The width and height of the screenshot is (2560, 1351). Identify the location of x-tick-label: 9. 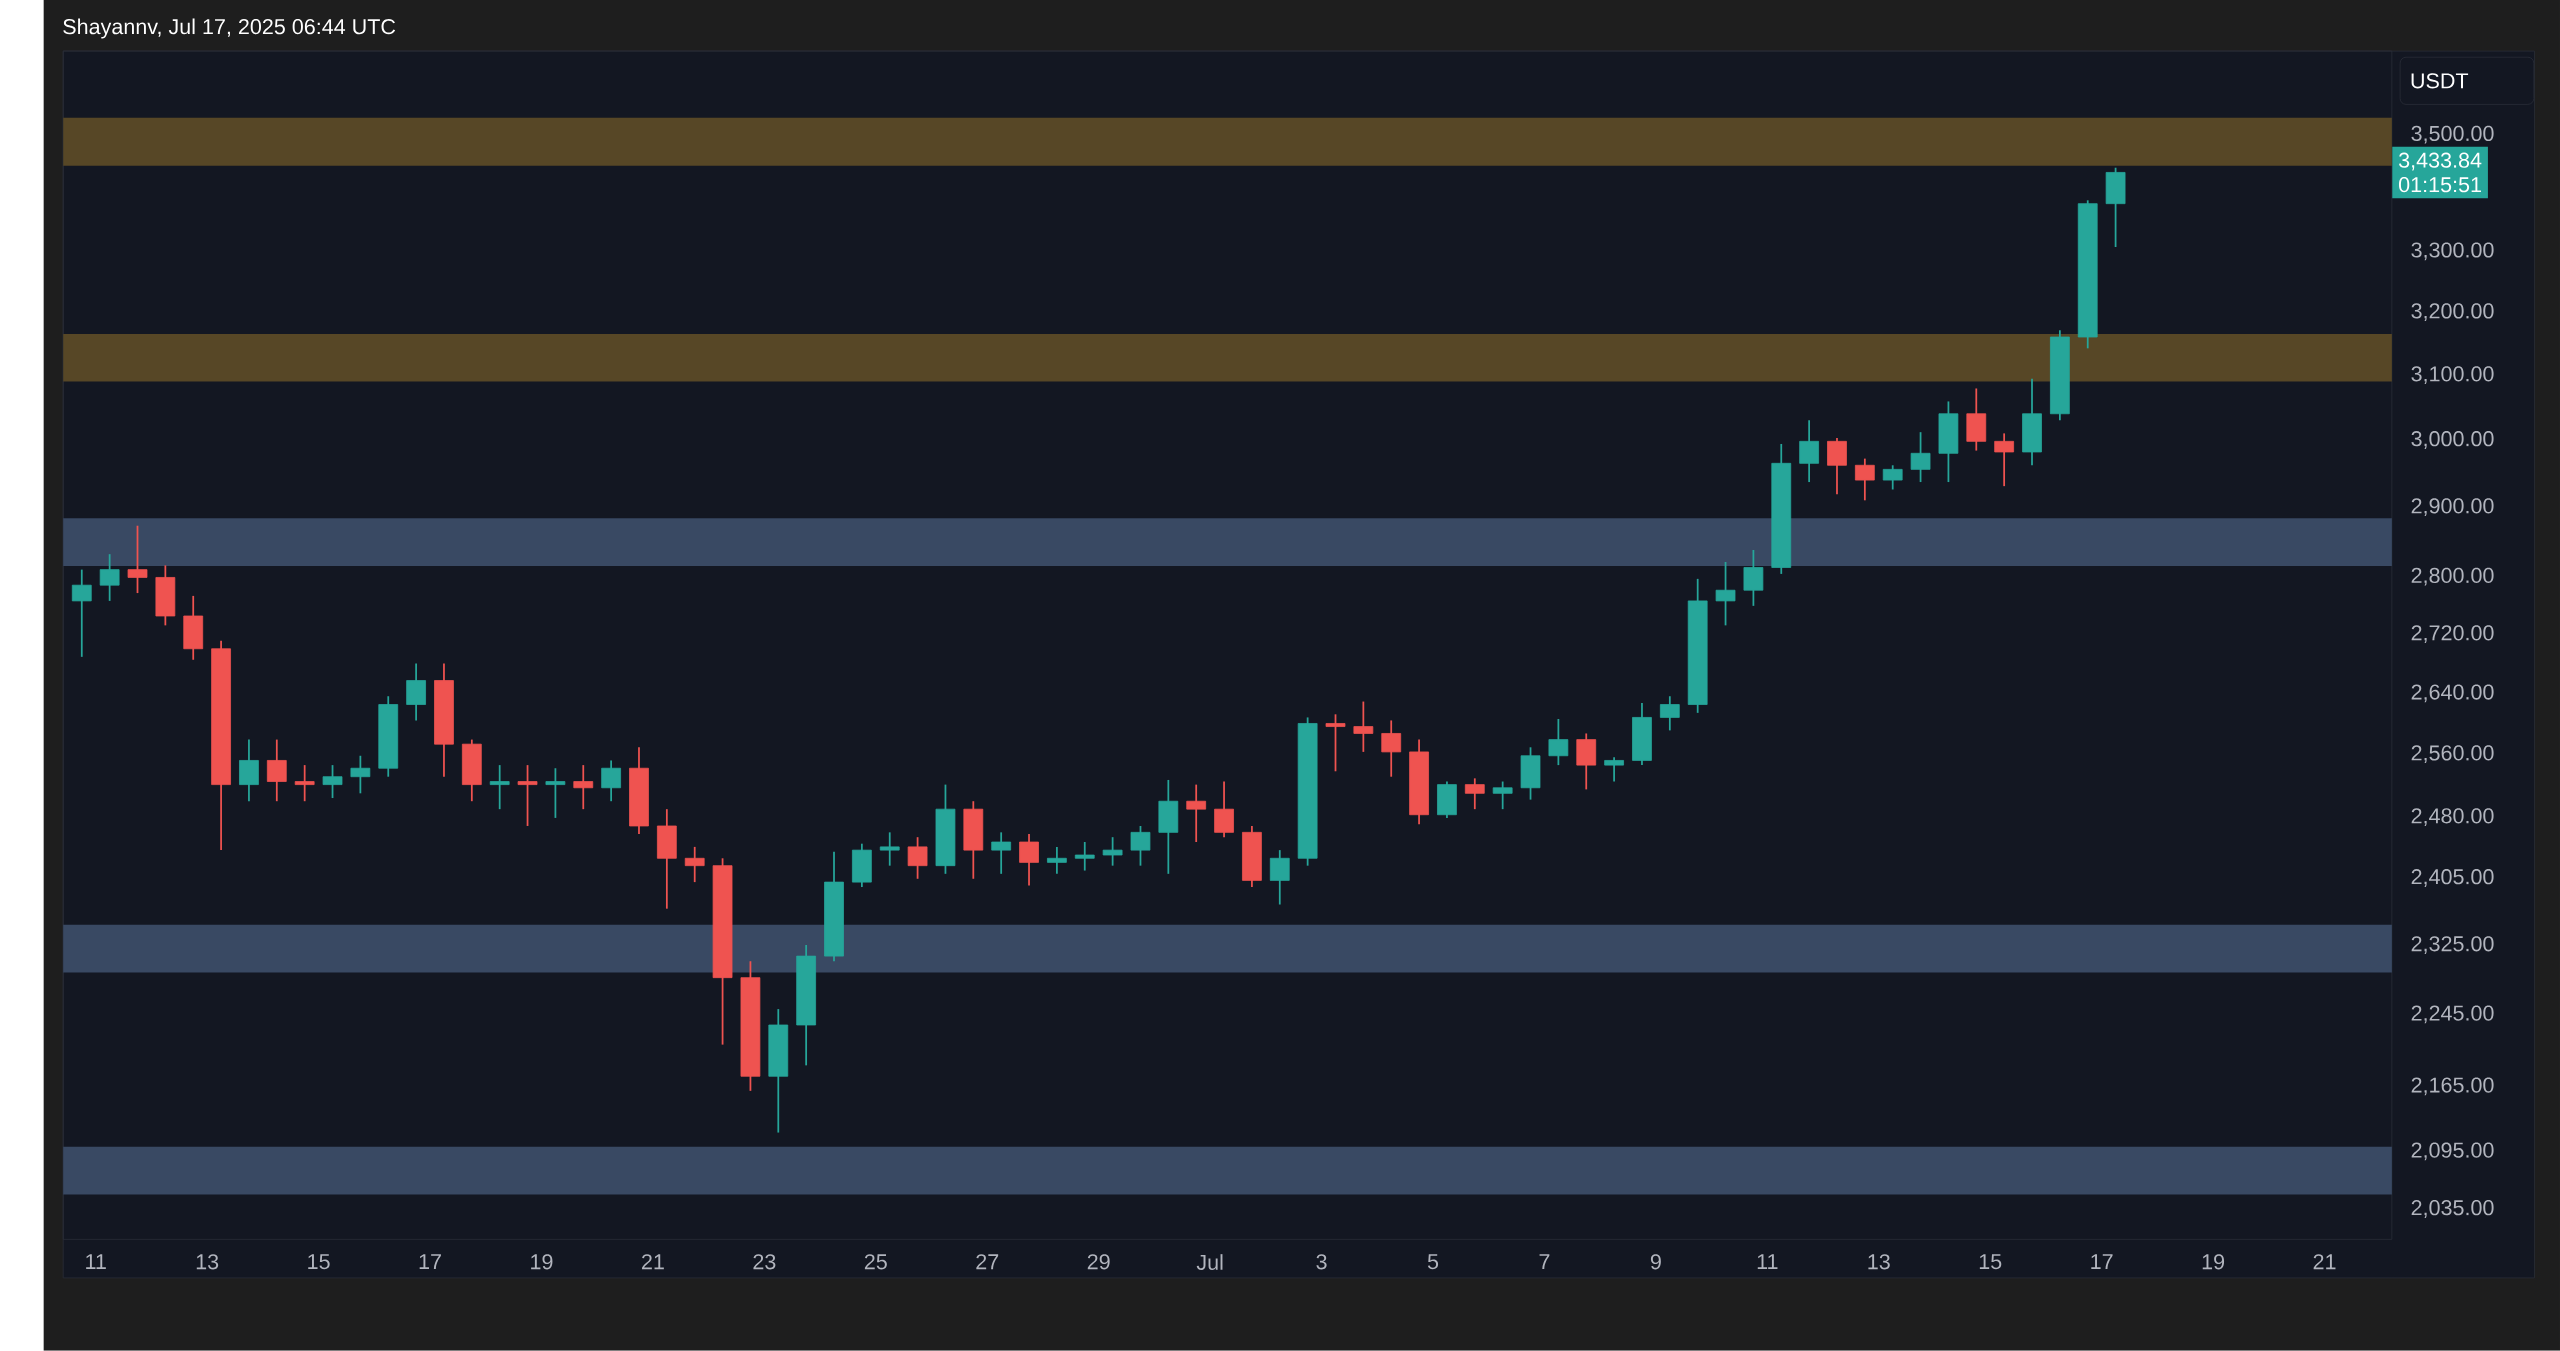
(1655, 1262).